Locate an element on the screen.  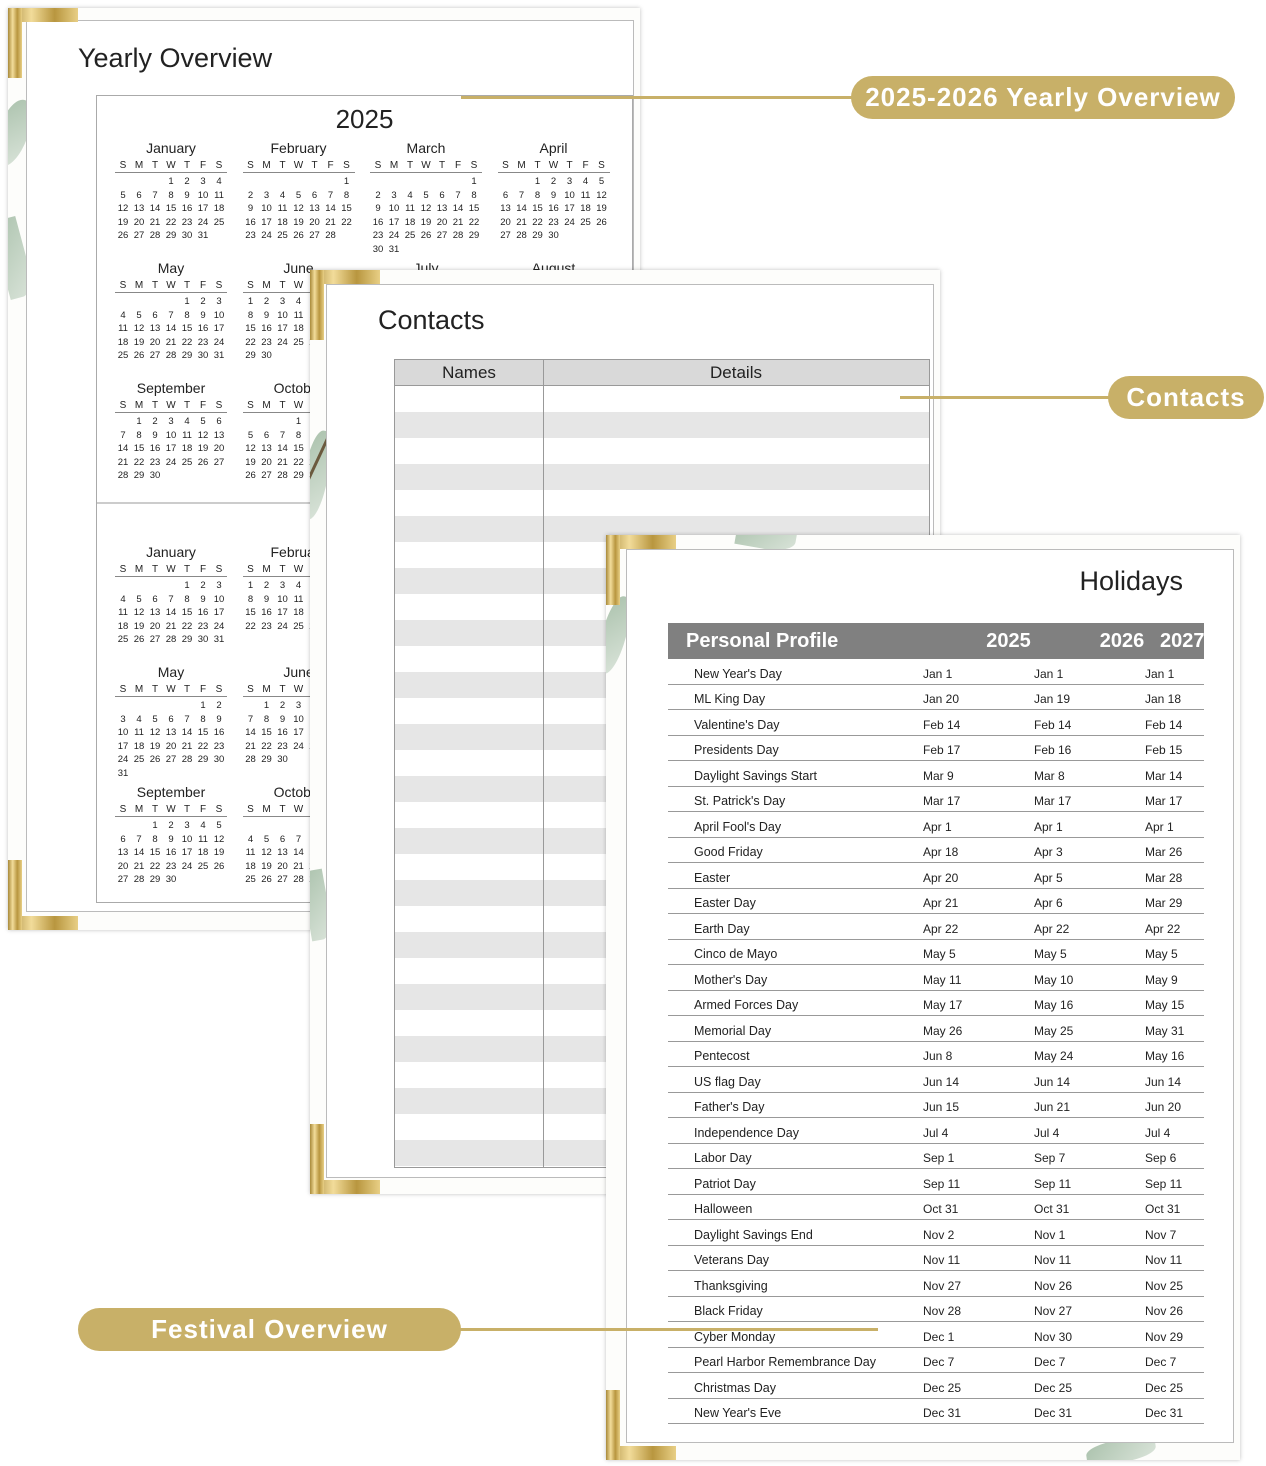
holiday-date: May 9 is located at coordinates (1161, 979).